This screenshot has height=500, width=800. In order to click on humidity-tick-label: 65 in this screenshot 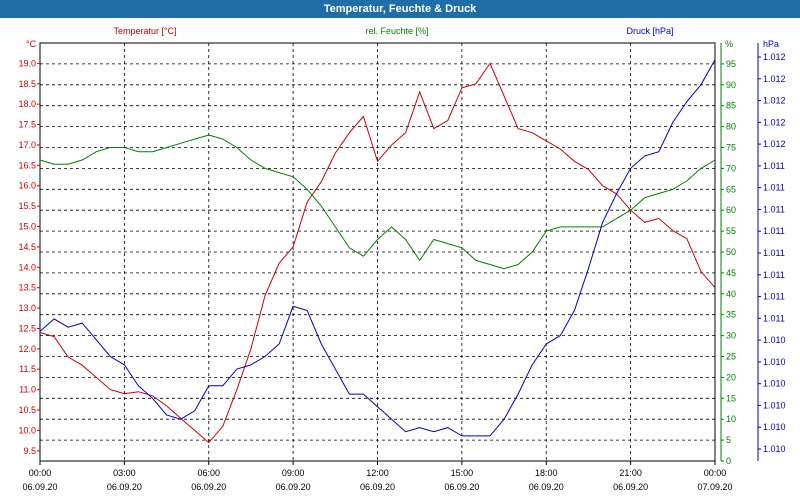, I will do `click(731, 189)`.